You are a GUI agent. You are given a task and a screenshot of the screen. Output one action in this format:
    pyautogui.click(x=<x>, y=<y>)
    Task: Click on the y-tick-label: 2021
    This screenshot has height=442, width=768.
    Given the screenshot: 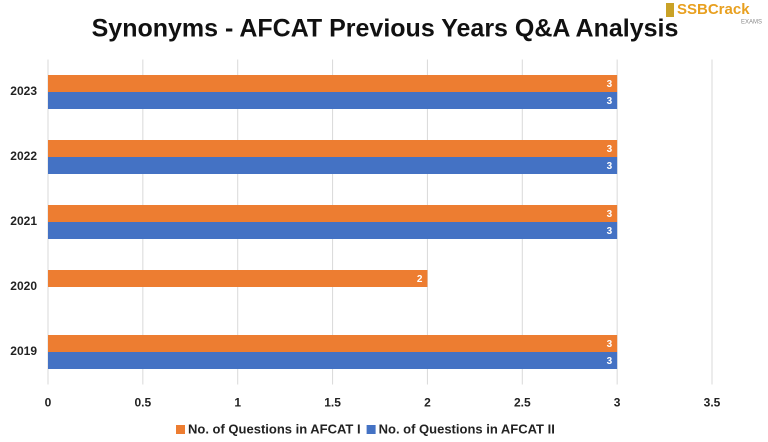 What is the action you would take?
    pyautogui.click(x=23, y=221)
    